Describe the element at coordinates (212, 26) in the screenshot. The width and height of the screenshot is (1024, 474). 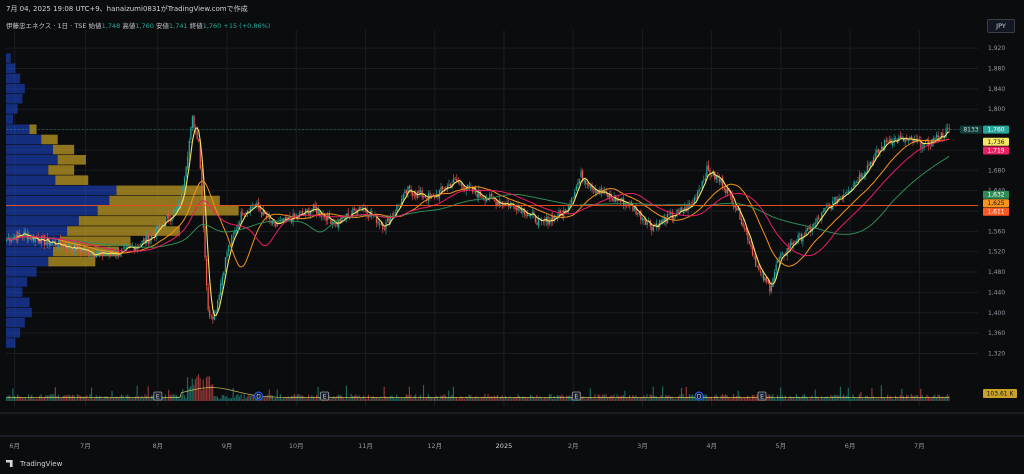
I see `close-value: 1,760` at that location.